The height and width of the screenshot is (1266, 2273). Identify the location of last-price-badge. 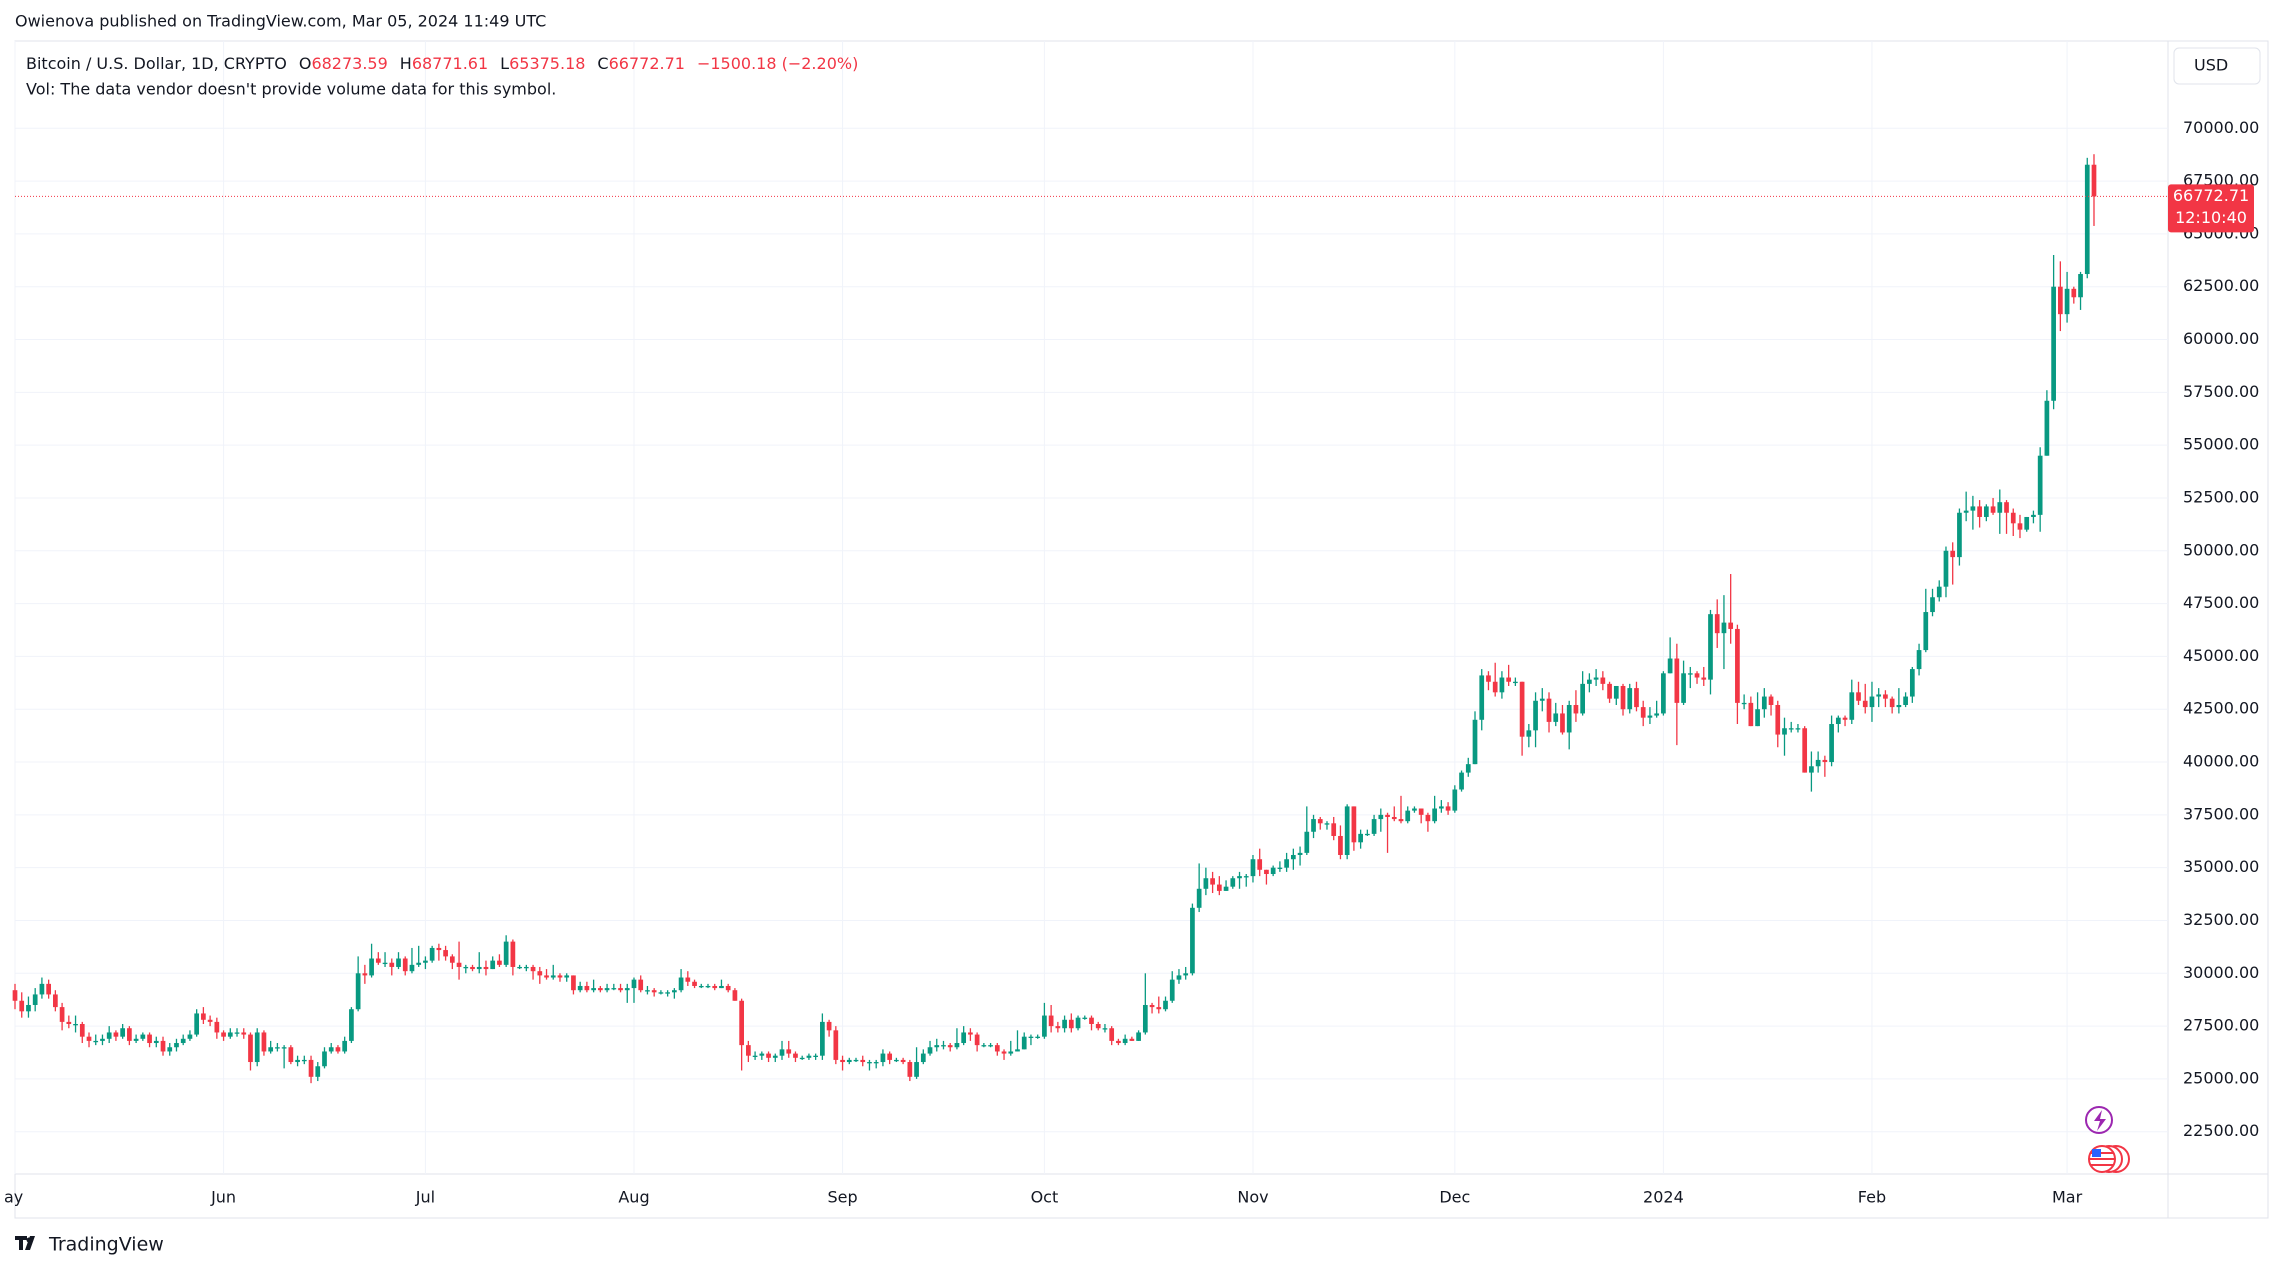
(2211, 208).